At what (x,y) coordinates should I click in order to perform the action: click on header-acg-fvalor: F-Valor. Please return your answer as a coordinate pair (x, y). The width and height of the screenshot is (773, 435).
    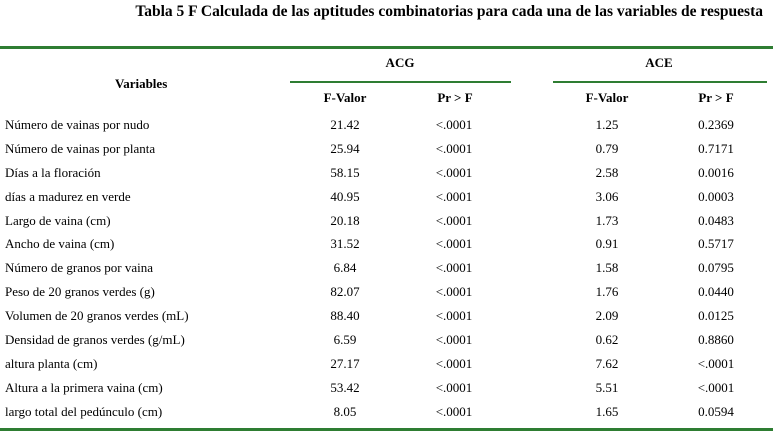
    Looking at the image, I should click on (345, 97).